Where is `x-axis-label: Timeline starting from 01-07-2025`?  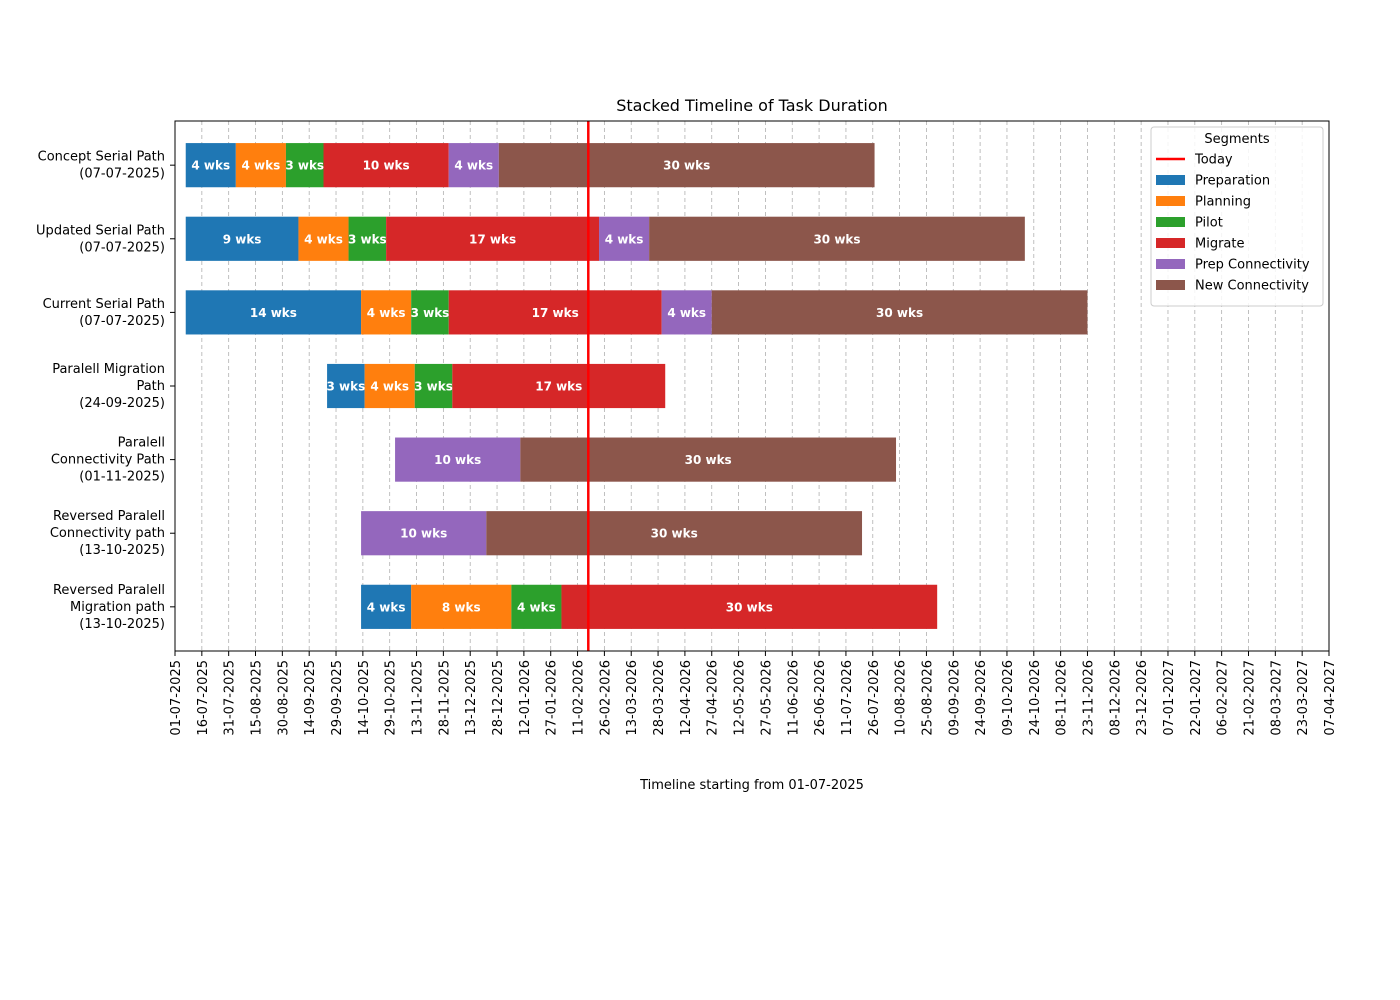
x-axis-label: Timeline starting from 01-07-2025 is located at coordinates (751, 785).